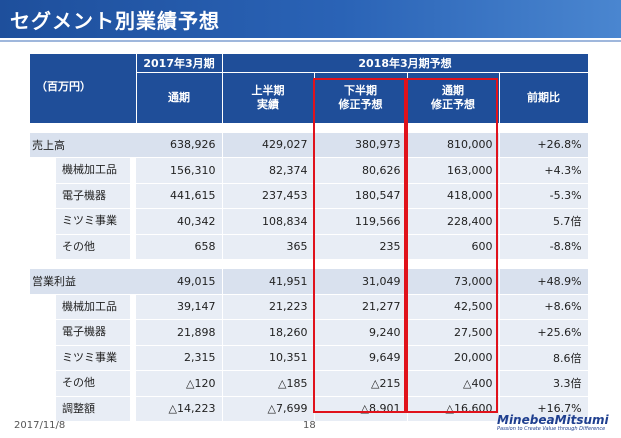 Image resolution: width=621 pixels, height=438 pixels. I want to click on cell-h2: 119,566, so click(361, 221).